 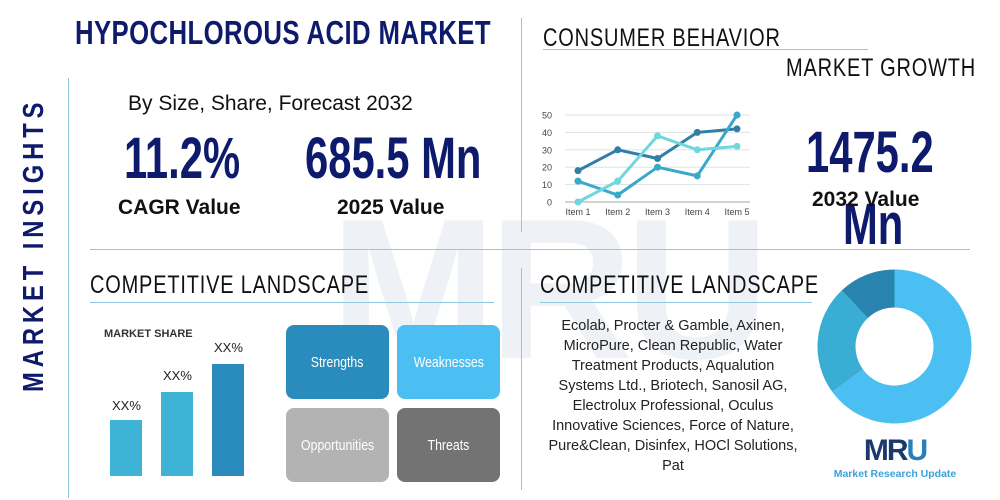 I want to click on donut-chart, so click(x=894, y=346).